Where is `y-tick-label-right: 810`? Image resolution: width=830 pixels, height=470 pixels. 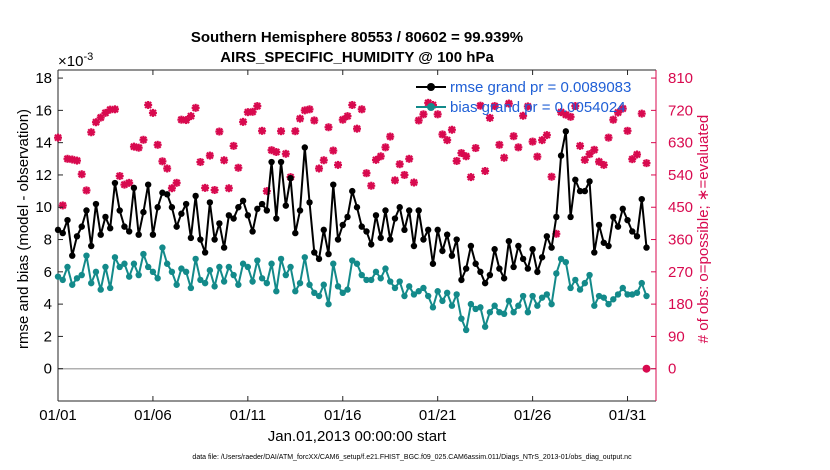 y-tick-label-right: 810 is located at coordinates (680, 78).